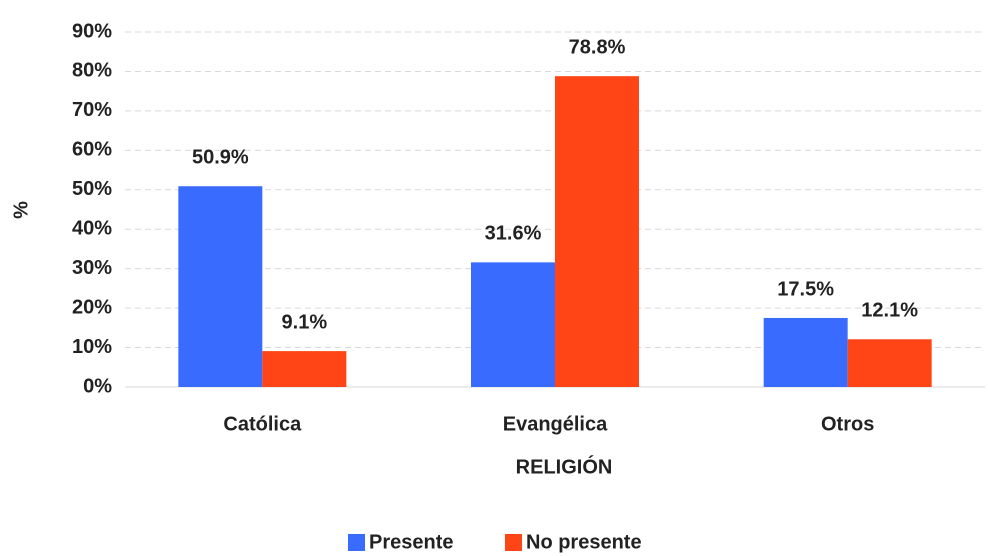  Describe the element at coordinates (92, 31) in the screenshot. I see `y-tick-label: 90%` at that location.